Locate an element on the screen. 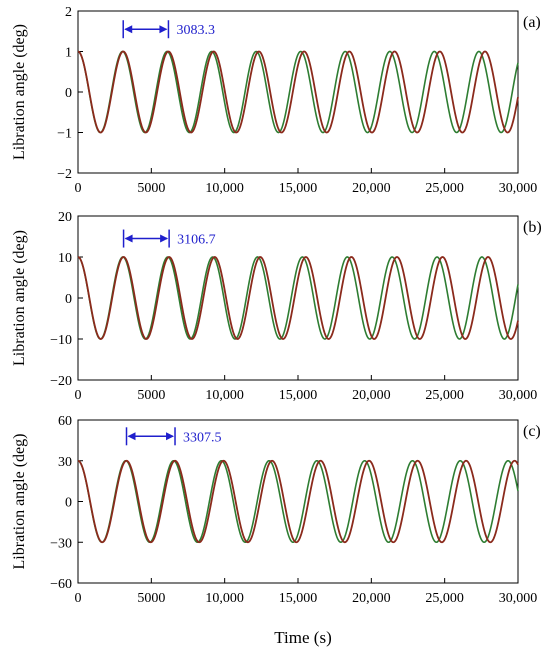 The width and height of the screenshot is (550, 652). period-annotation: 3307.5 is located at coordinates (173, 436).